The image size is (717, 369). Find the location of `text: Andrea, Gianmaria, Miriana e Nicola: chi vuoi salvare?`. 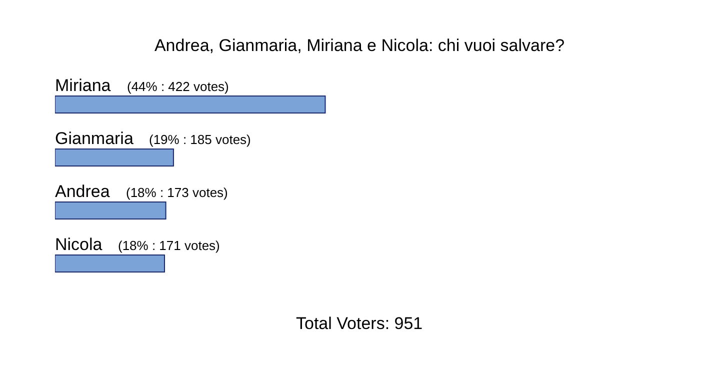

text: Andrea, Gianmaria, Miriana e Nicola: chi vuoi salvare? is located at coordinates (359, 45).